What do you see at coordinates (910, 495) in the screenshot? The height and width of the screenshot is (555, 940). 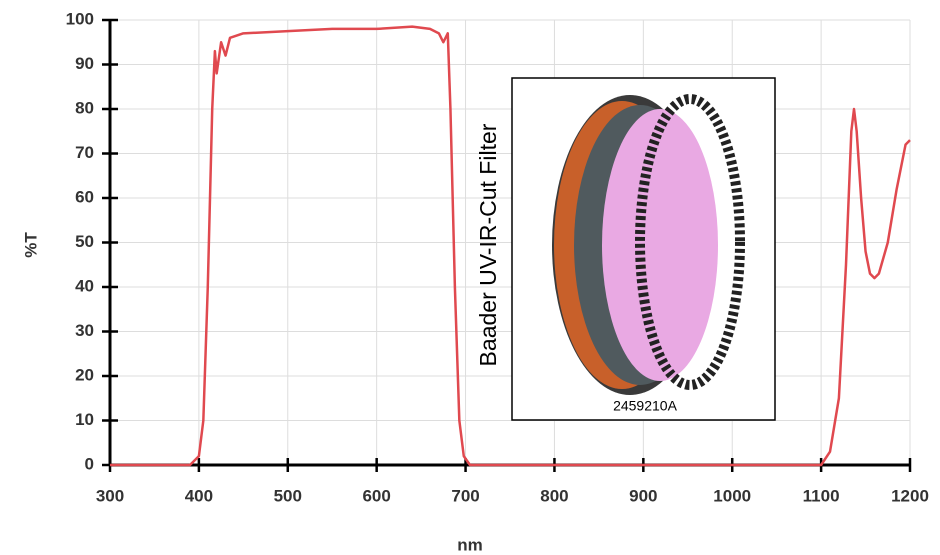 I see `x-tick-label: 1200` at bounding box center [910, 495].